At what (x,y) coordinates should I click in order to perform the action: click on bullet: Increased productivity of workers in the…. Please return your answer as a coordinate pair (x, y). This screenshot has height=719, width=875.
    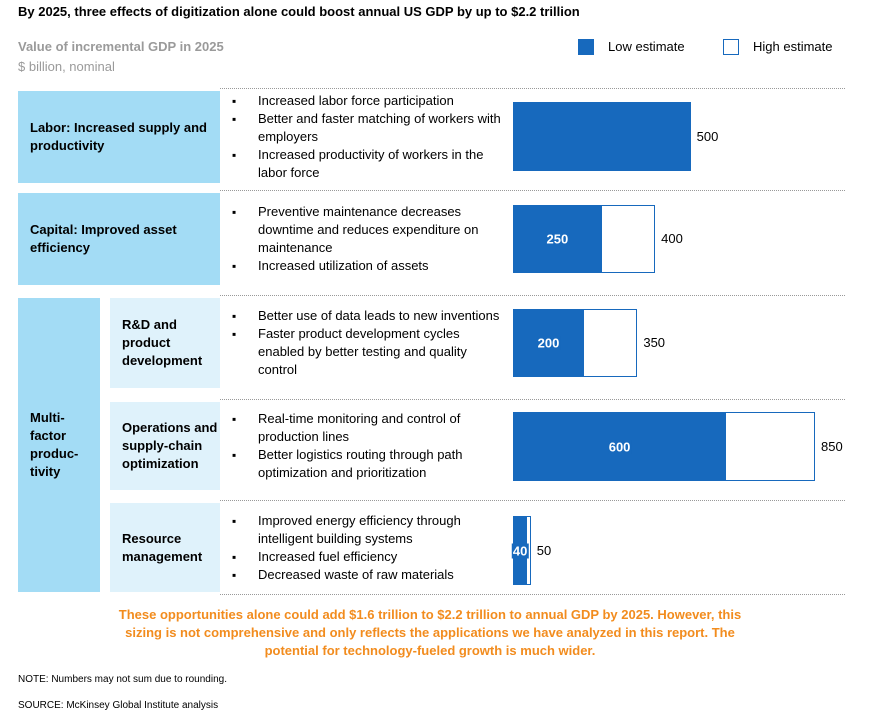
    Looking at the image, I should click on (367, 164).